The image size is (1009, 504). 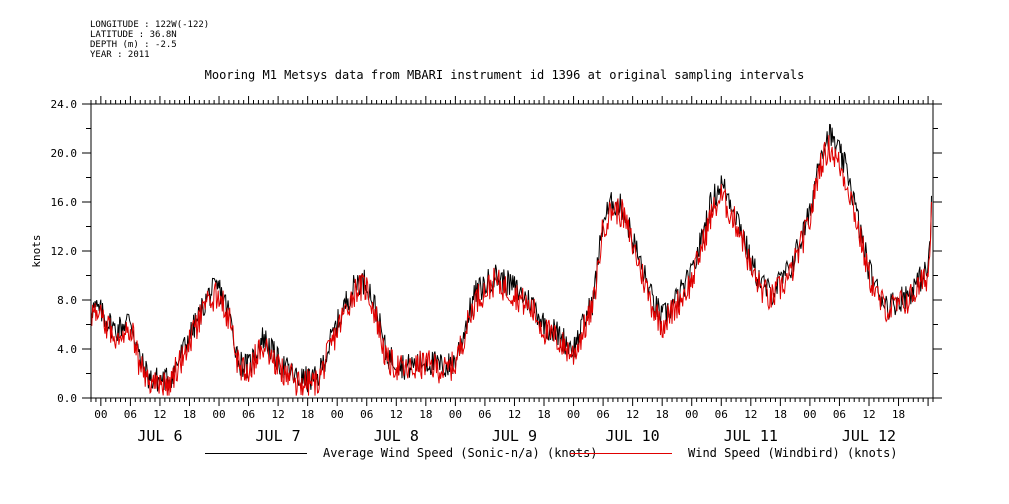 I want to click on x-day-label: JUL 10, so click(x=633, y=436).